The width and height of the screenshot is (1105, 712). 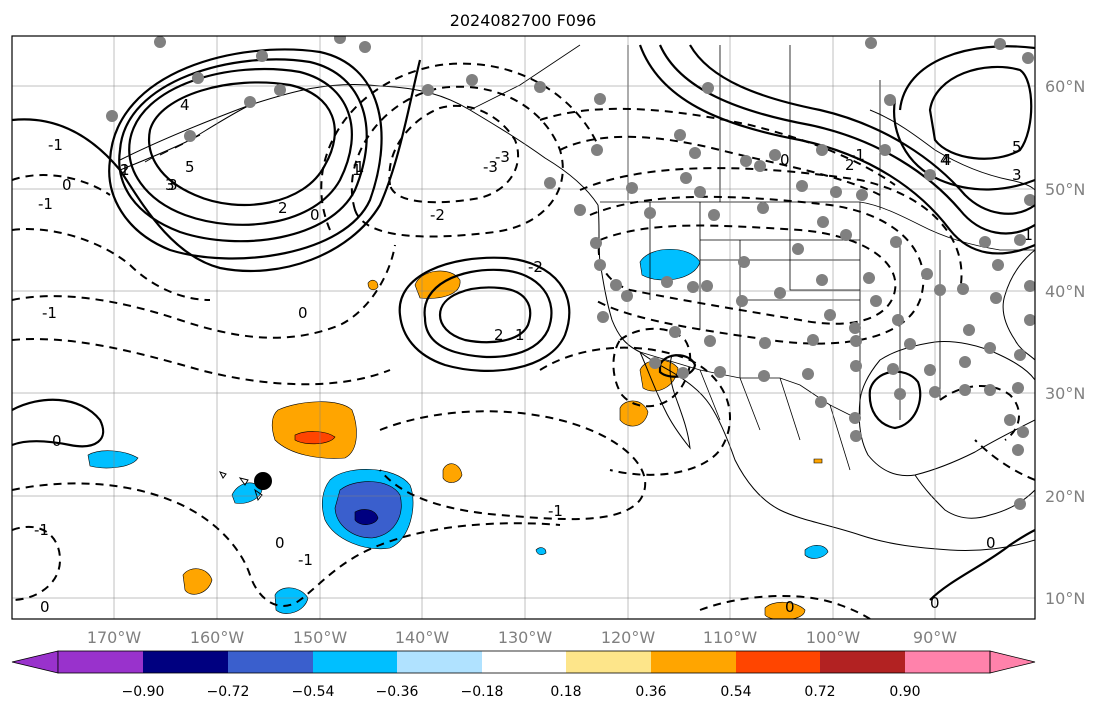 What do you see at coordinates (677, 366) in the screenshot?
I see `contour-sonora` at bounding box center [677, 366].